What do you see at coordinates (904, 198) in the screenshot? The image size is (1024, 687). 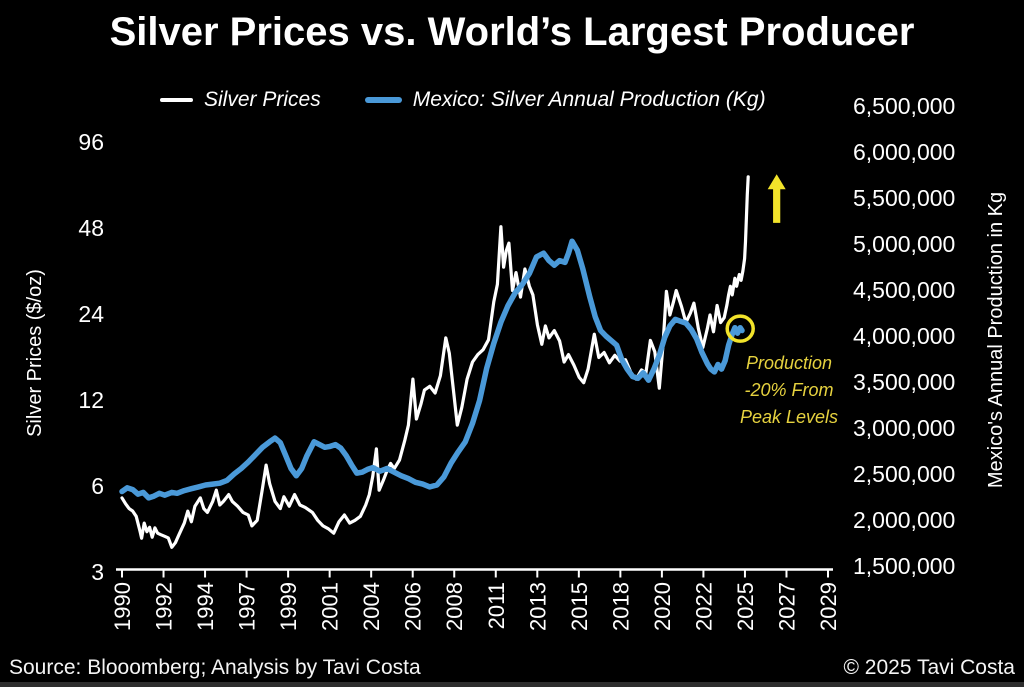 I see `right-tick-label: 5,500,000` at bounding box center [904, 198].